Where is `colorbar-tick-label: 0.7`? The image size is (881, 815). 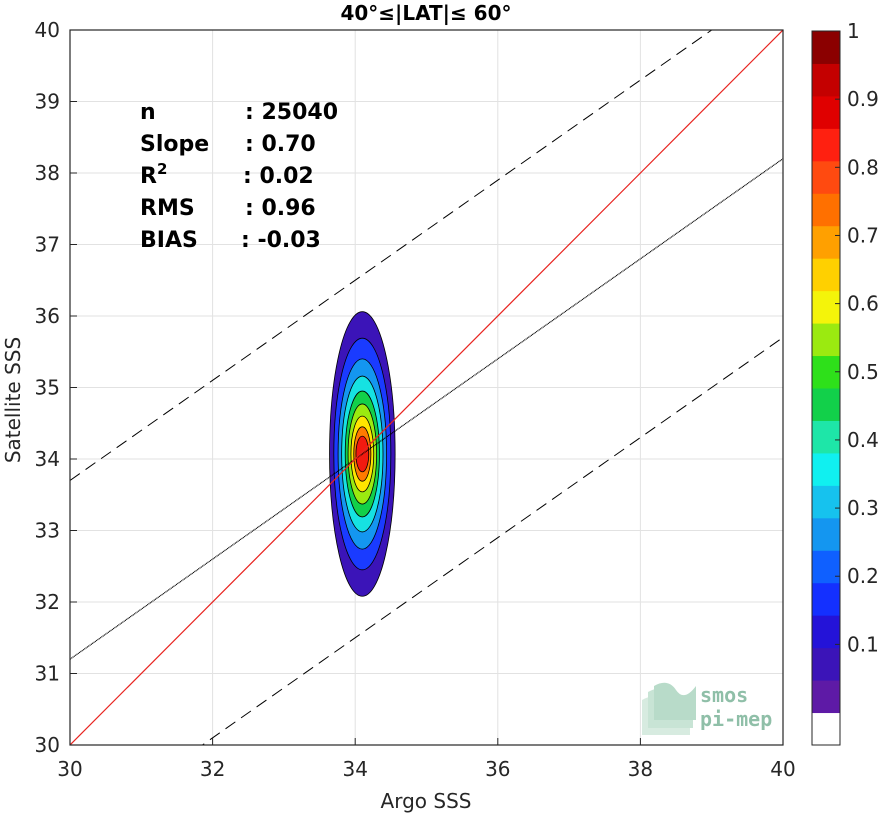
colorbar-tick-label: 0.7 is located at coordinates (863, 235).